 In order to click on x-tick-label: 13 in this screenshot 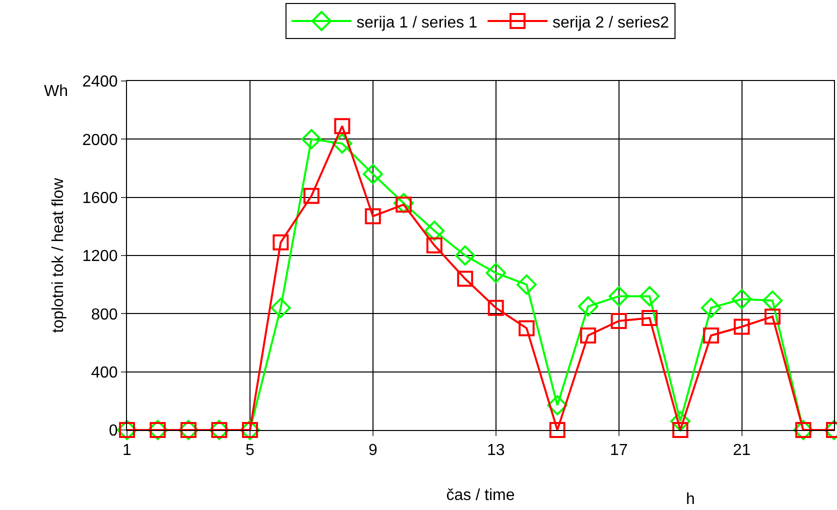, I will do `click(495, 451)`.